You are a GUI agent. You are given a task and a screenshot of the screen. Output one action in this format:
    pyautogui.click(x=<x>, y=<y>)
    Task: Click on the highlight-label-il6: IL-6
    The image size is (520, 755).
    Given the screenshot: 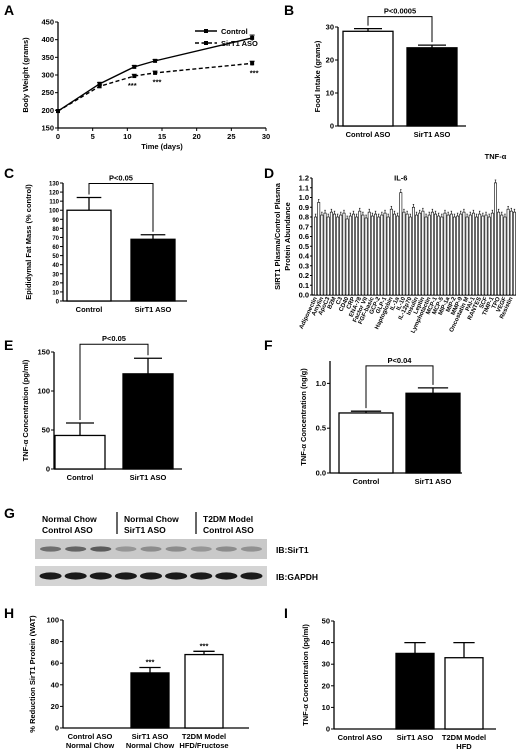 What is the action you would take?
    pyautogui.click(x=400, y=178)
    